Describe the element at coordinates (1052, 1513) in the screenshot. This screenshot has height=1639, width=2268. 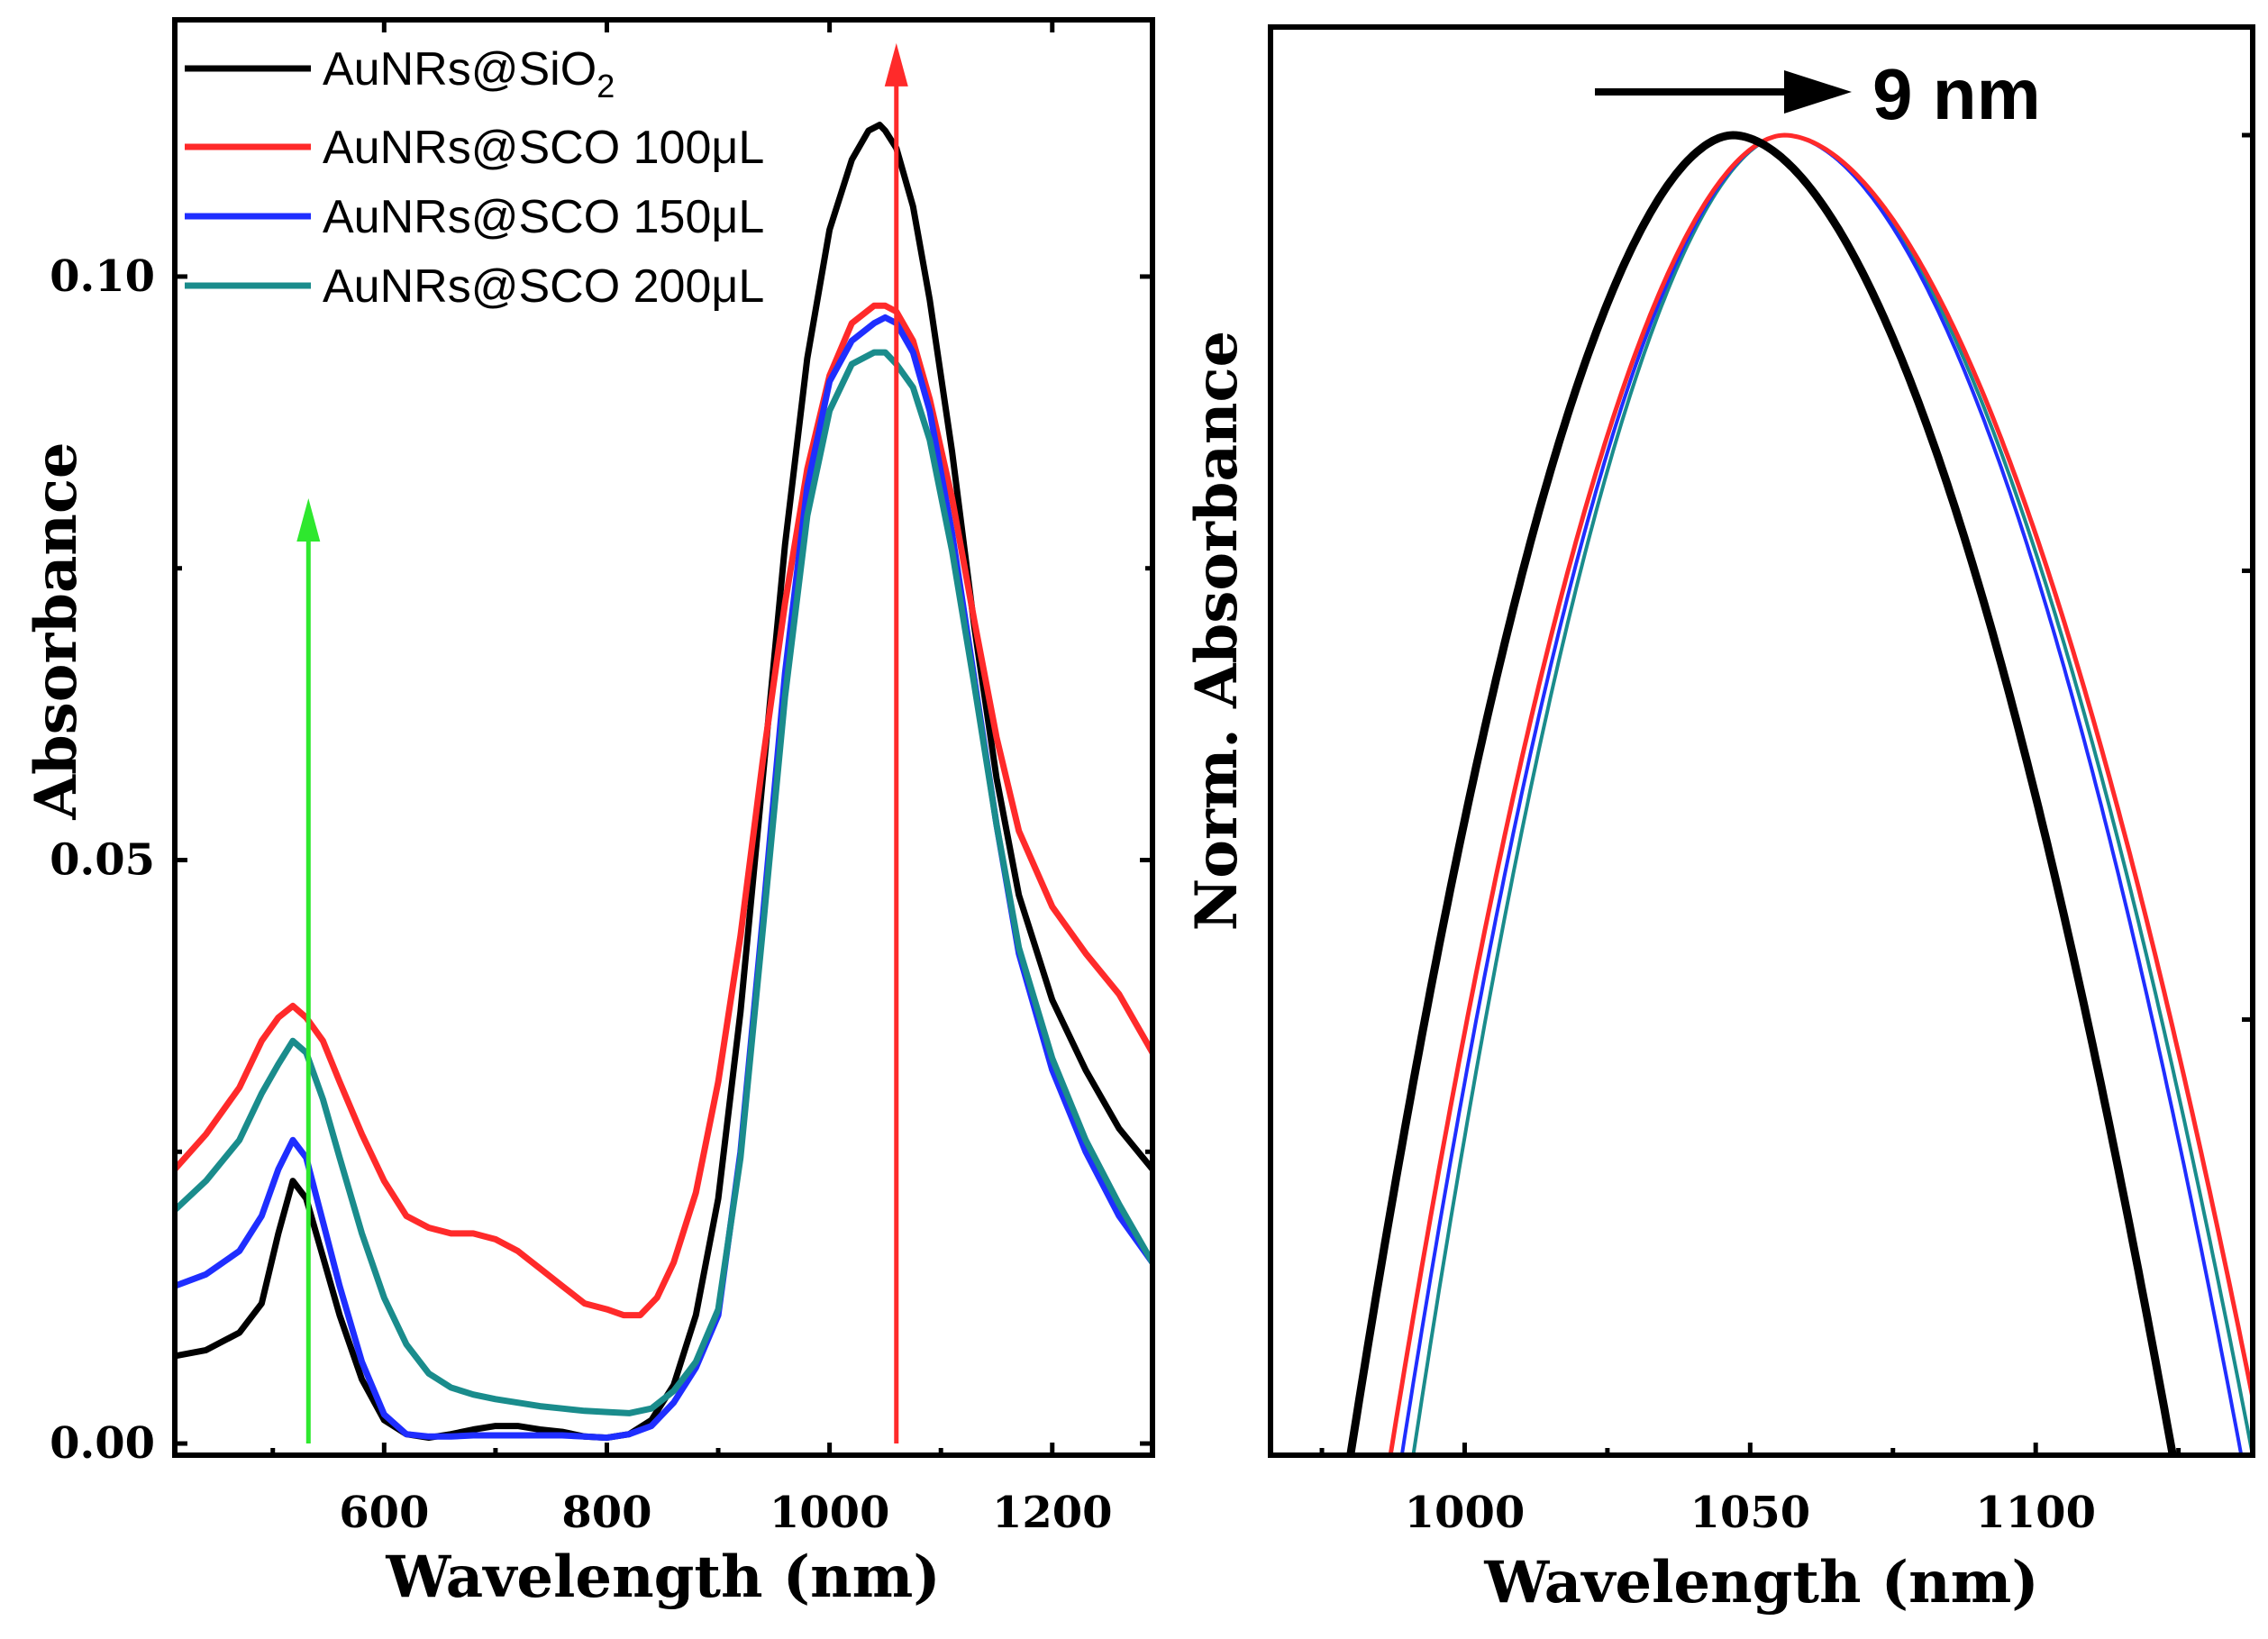
I see `x-tick-label: 1200` at that location.